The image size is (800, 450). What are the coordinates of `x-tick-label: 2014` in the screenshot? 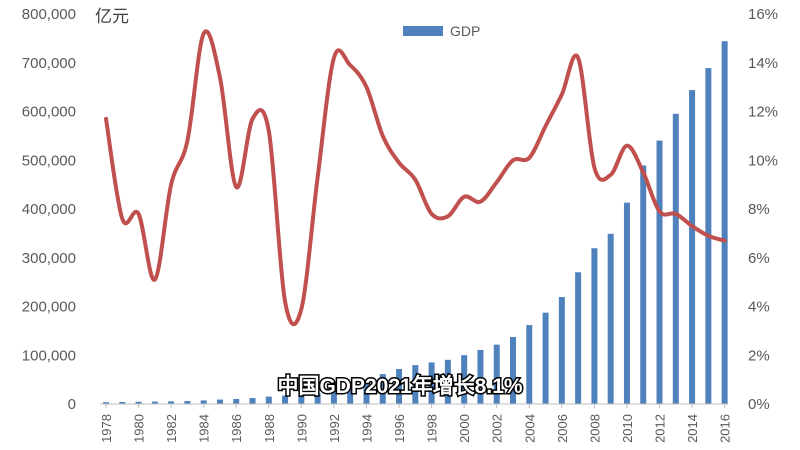 It's located at (692, 428).